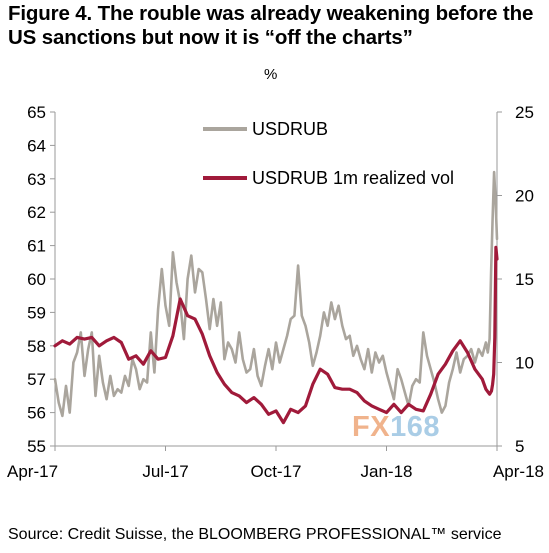 This screenshot has height=553, width=549. Describe the element at coordinates (36, 179) in the screenshot. I see `left-tick-label: 63` at that location.